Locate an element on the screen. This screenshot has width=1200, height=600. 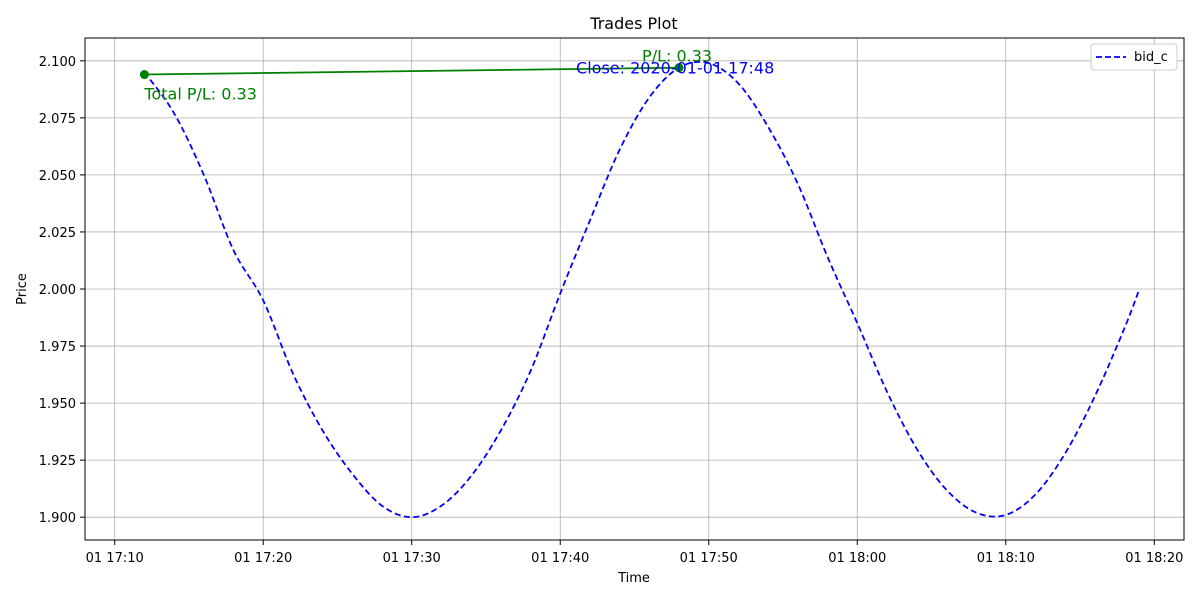
y-tick-label: 1.975 is located at coordinates (57, 347).